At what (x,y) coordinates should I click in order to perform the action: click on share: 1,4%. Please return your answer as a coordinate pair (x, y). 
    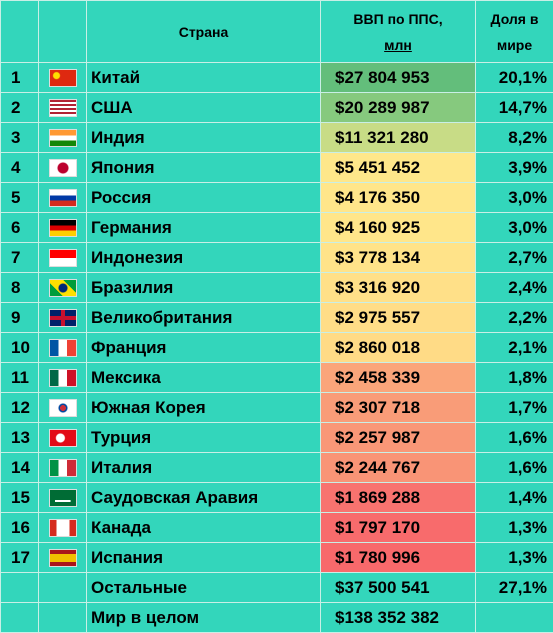
    Looking at the image, I should click on (514, 498).